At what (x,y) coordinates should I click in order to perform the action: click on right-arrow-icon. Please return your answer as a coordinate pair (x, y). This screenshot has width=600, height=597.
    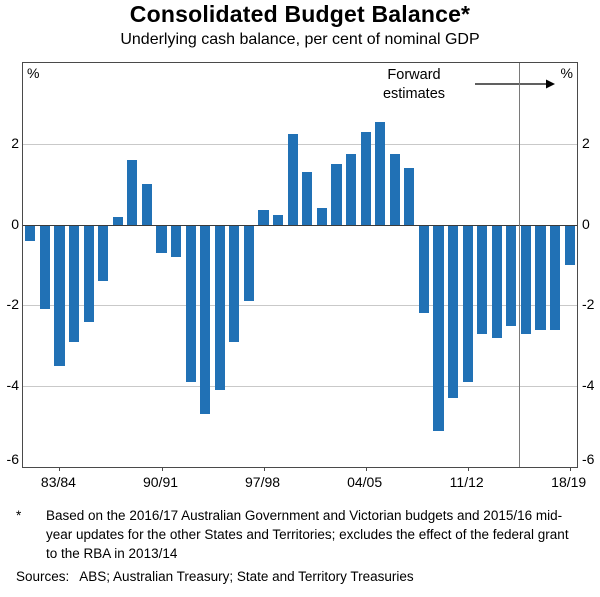
    Looking at the image, I should click on (515, 84).